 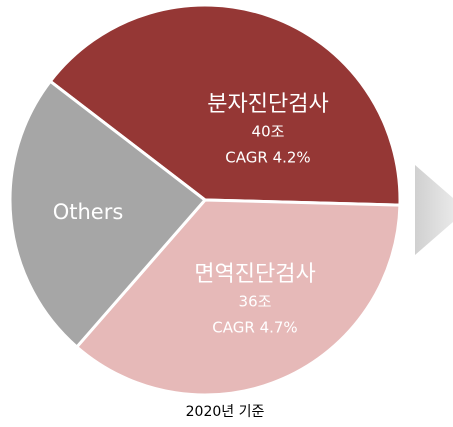 I want to click on cagr-label: CAGR 4.2%, so click(x=267, y=158).